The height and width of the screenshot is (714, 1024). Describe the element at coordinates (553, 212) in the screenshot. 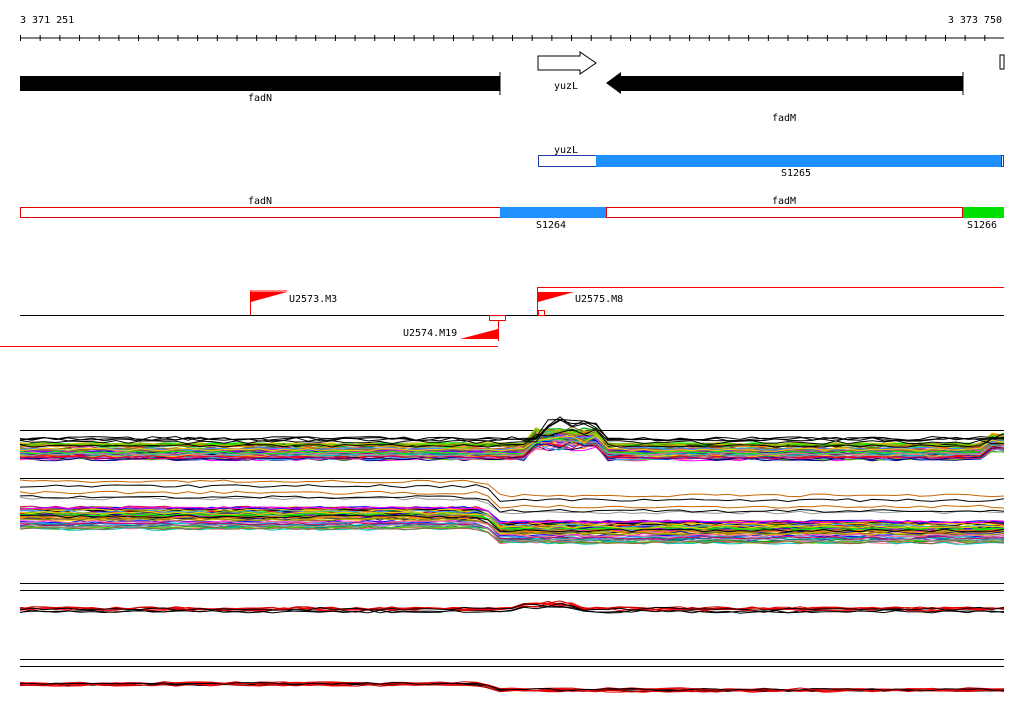

I see `segment-S1264` at that location.